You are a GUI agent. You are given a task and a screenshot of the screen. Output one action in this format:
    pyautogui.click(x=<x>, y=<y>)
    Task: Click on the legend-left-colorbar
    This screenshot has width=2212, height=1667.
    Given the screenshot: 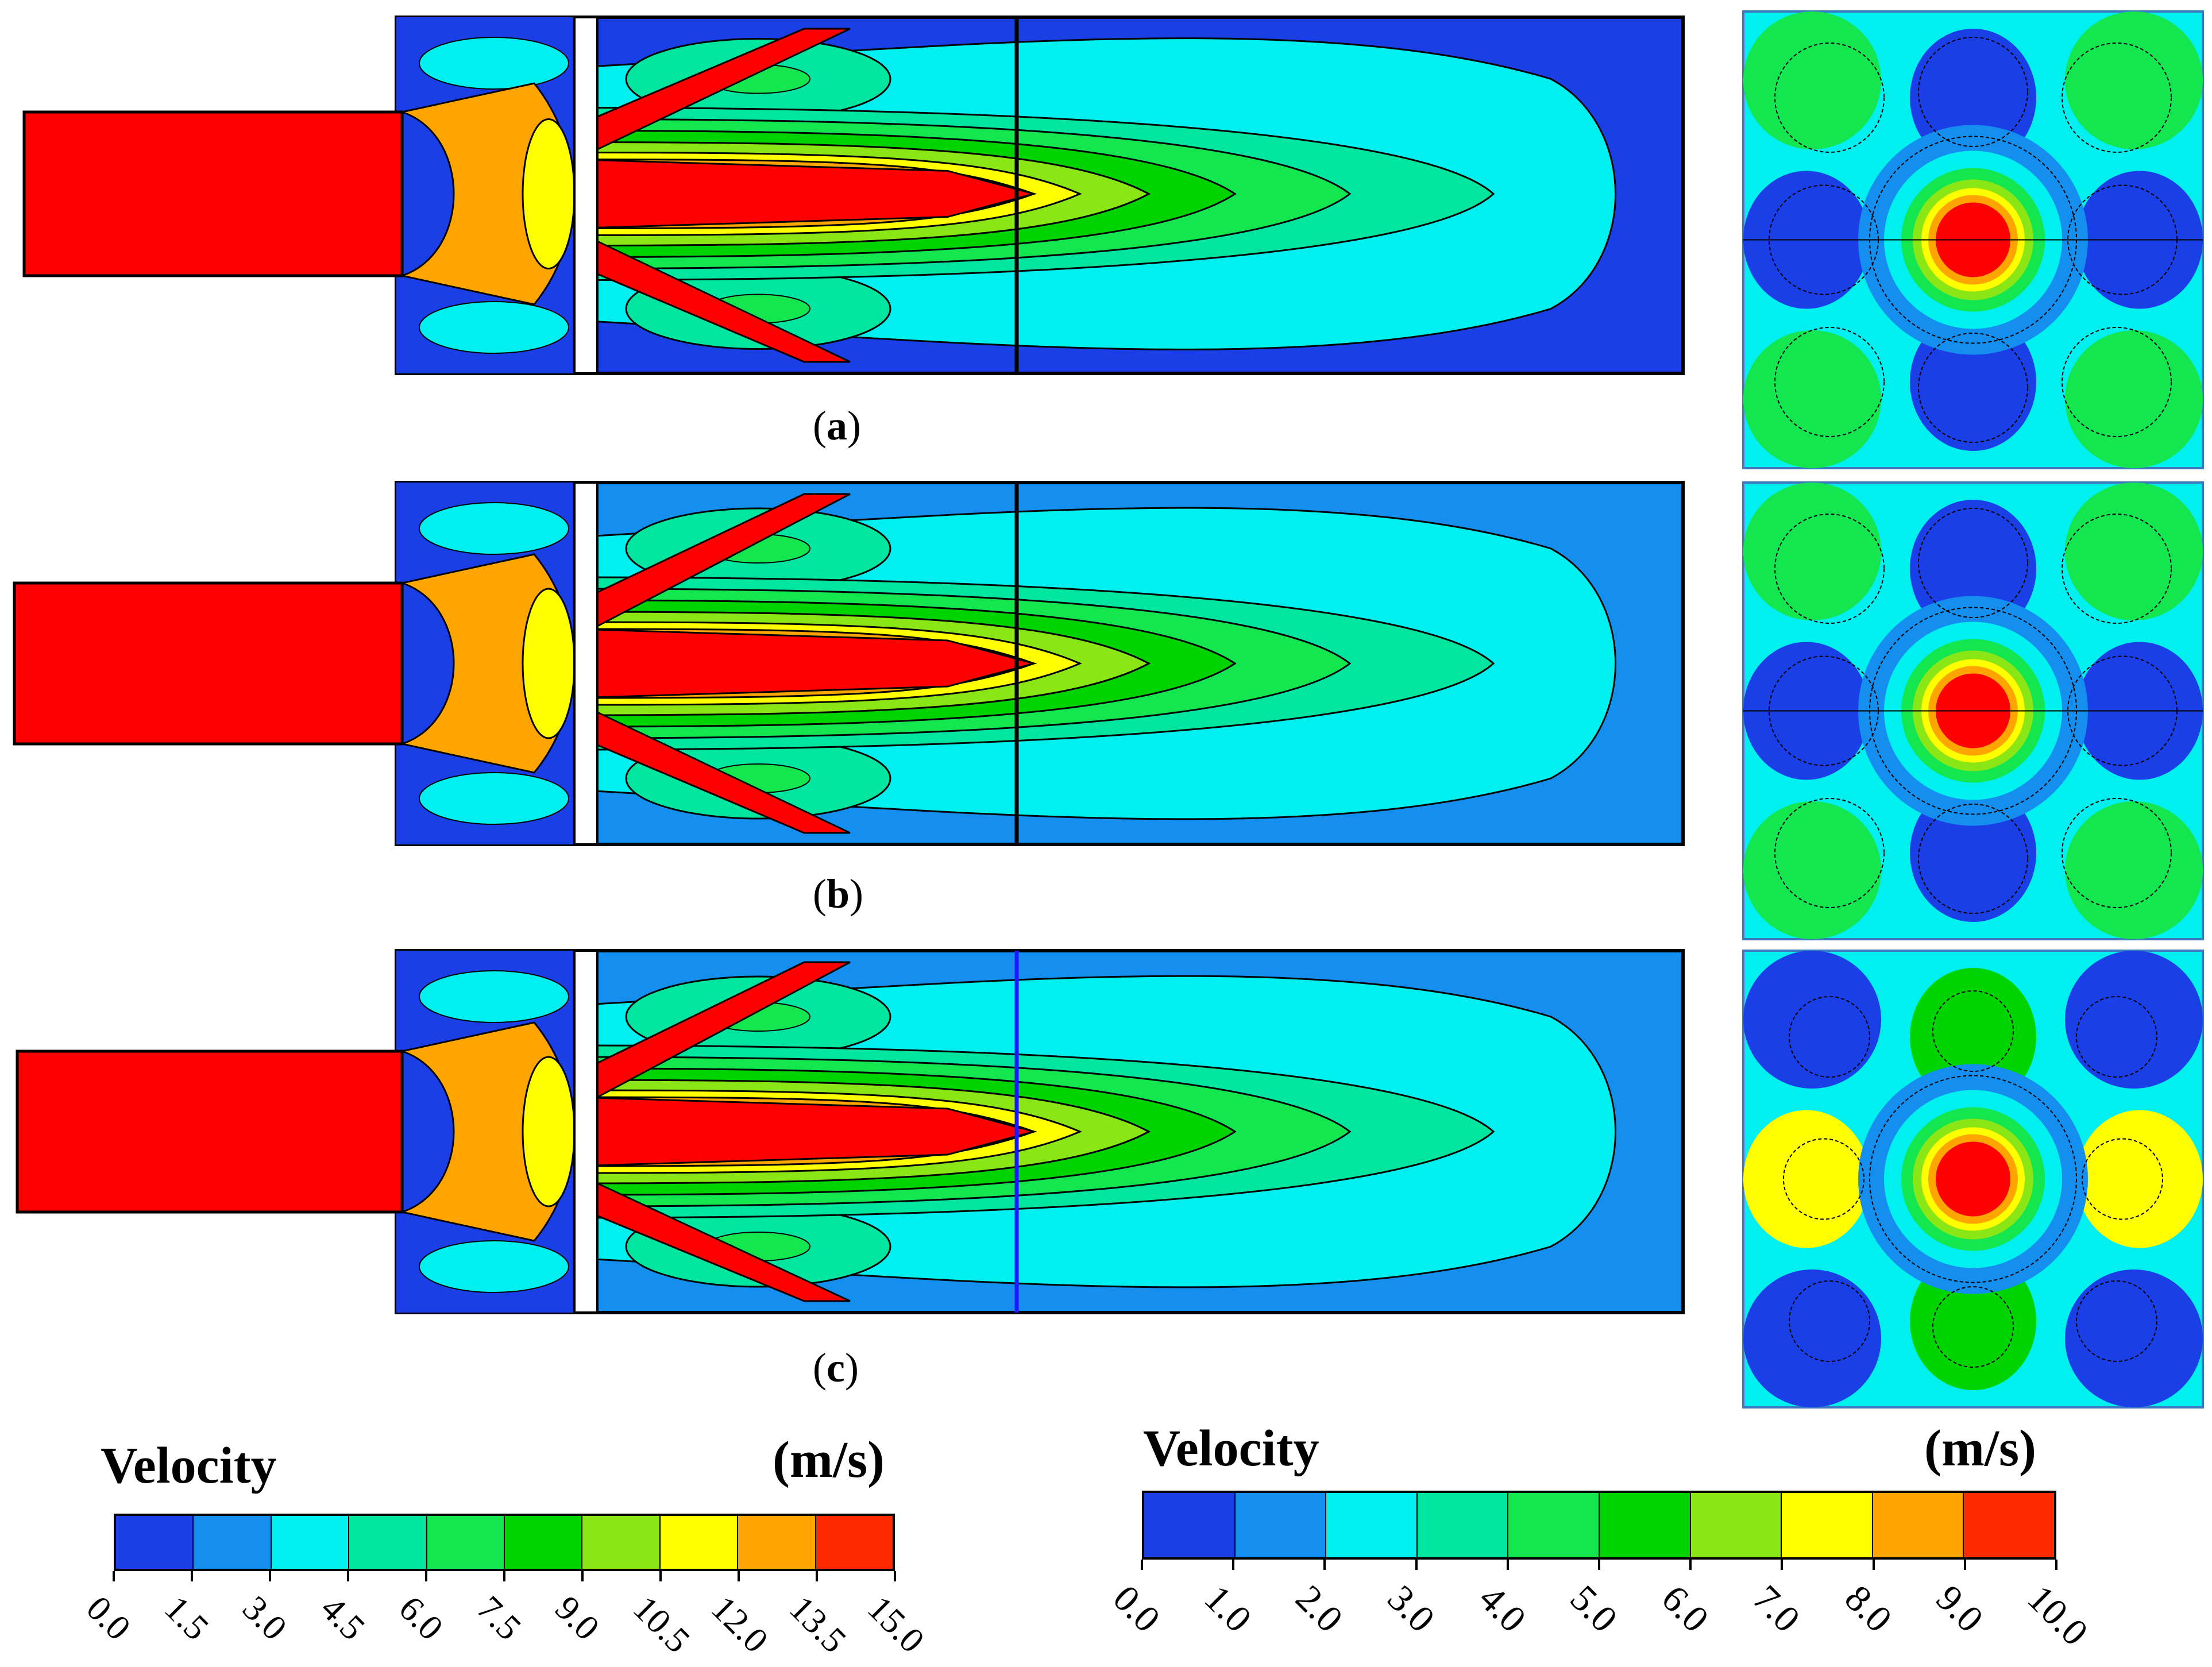 What is the action you would take?
    pyautogui.click(x=504, y=1543)
    